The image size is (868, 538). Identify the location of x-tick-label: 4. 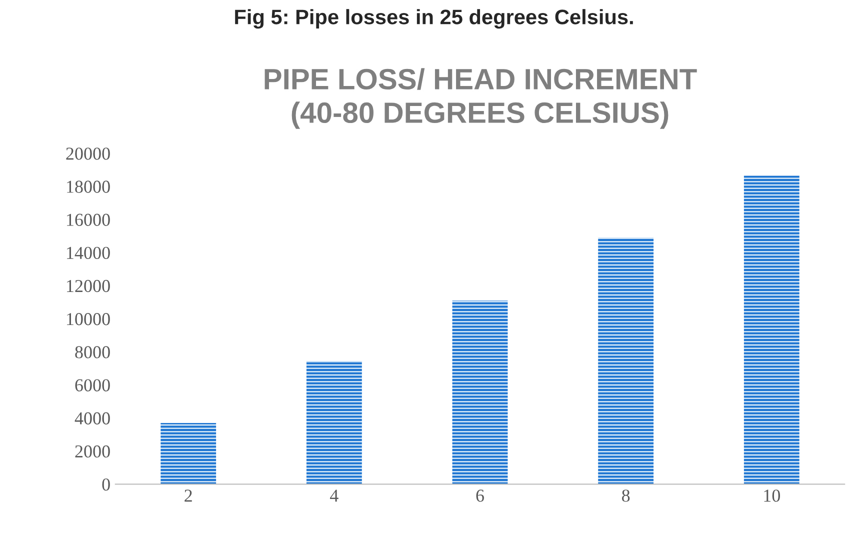
(334, 496).